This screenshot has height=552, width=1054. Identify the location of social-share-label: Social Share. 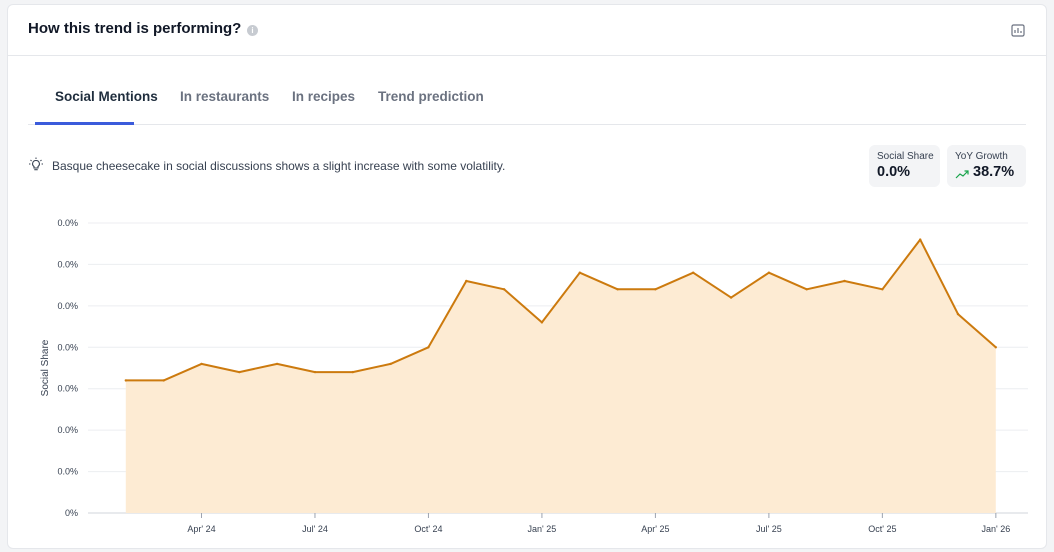
(905, 156).